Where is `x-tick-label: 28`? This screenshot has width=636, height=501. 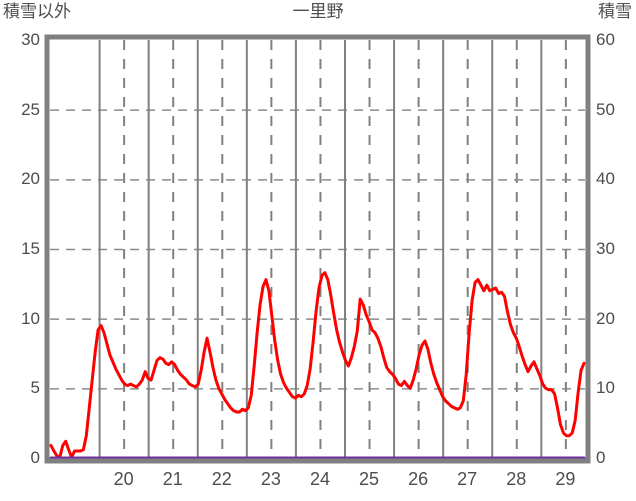 x-tick-label: 28 is located at coordinates (516, 479).